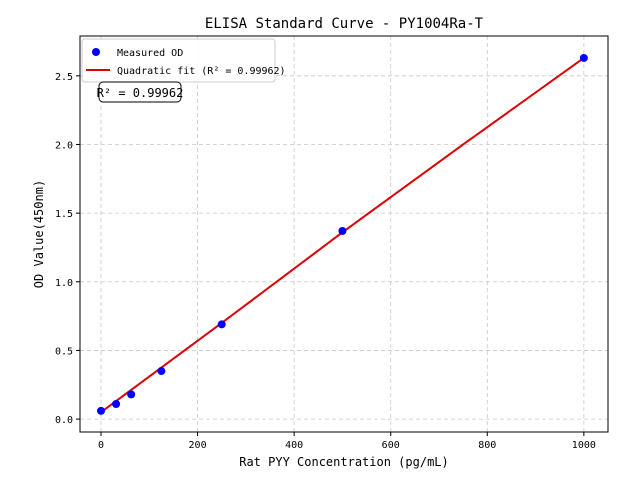 The width and height of the screenshot is (640, 484). What do you see at coordinates (201, 71) in the screenshot?
I see `legend-label-fit: Quadratic fit (R² = 0.99962)` at bounding box center [201, 71].